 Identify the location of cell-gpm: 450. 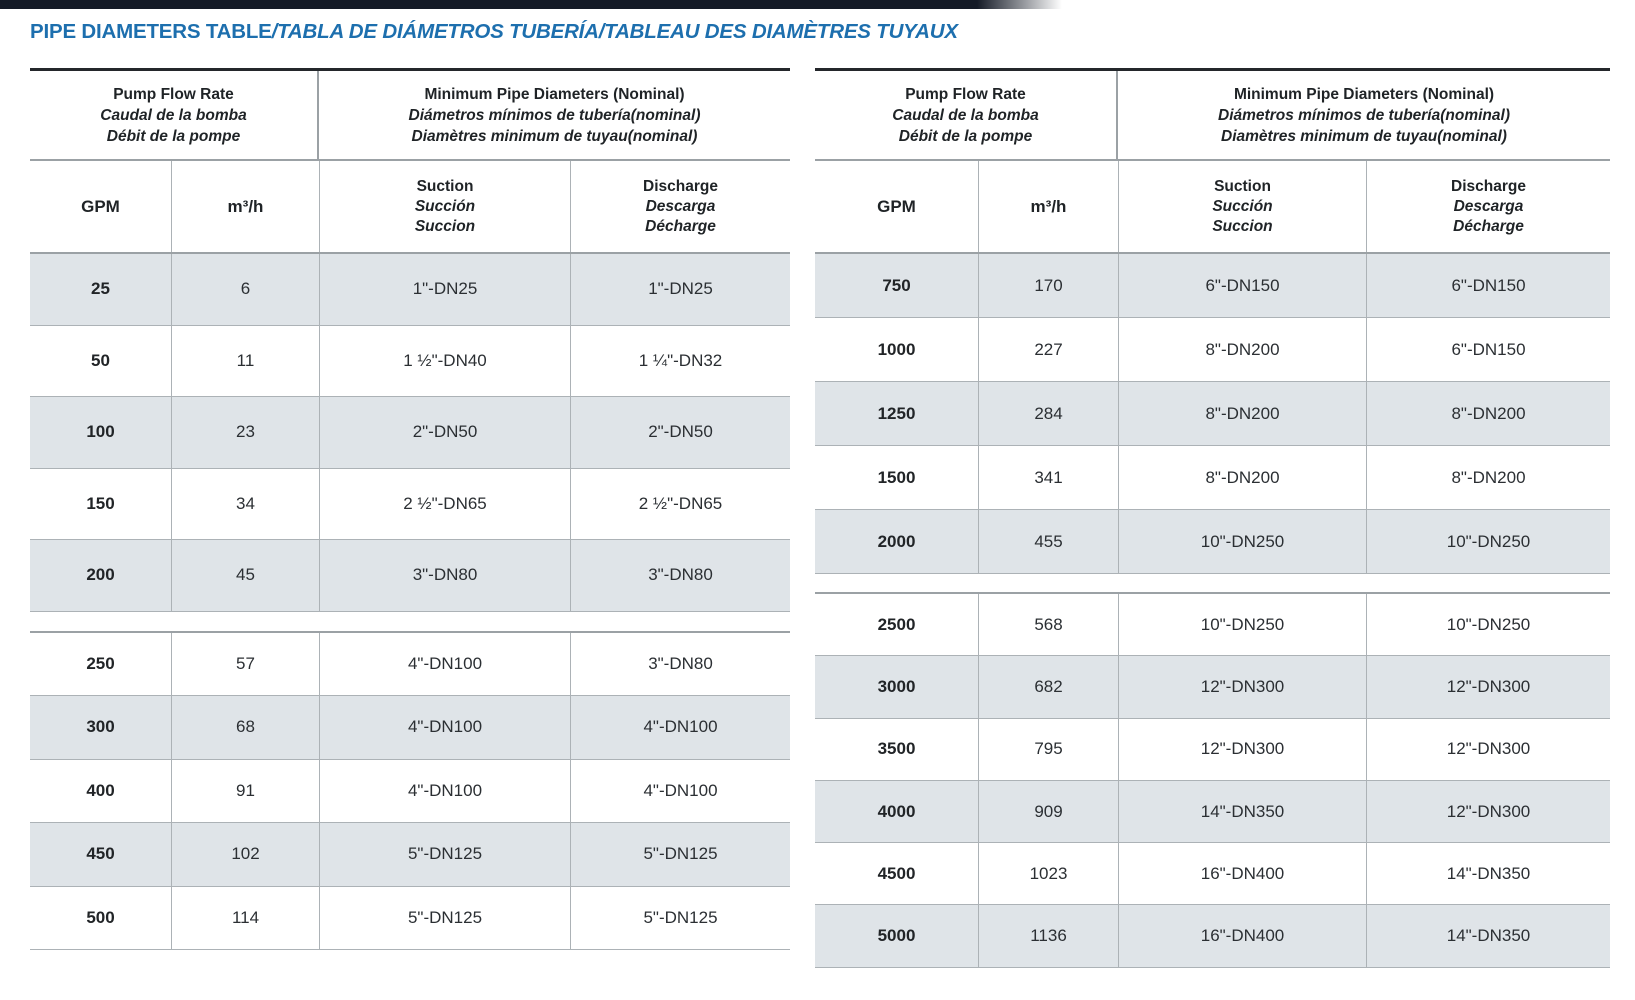
(100, 854).